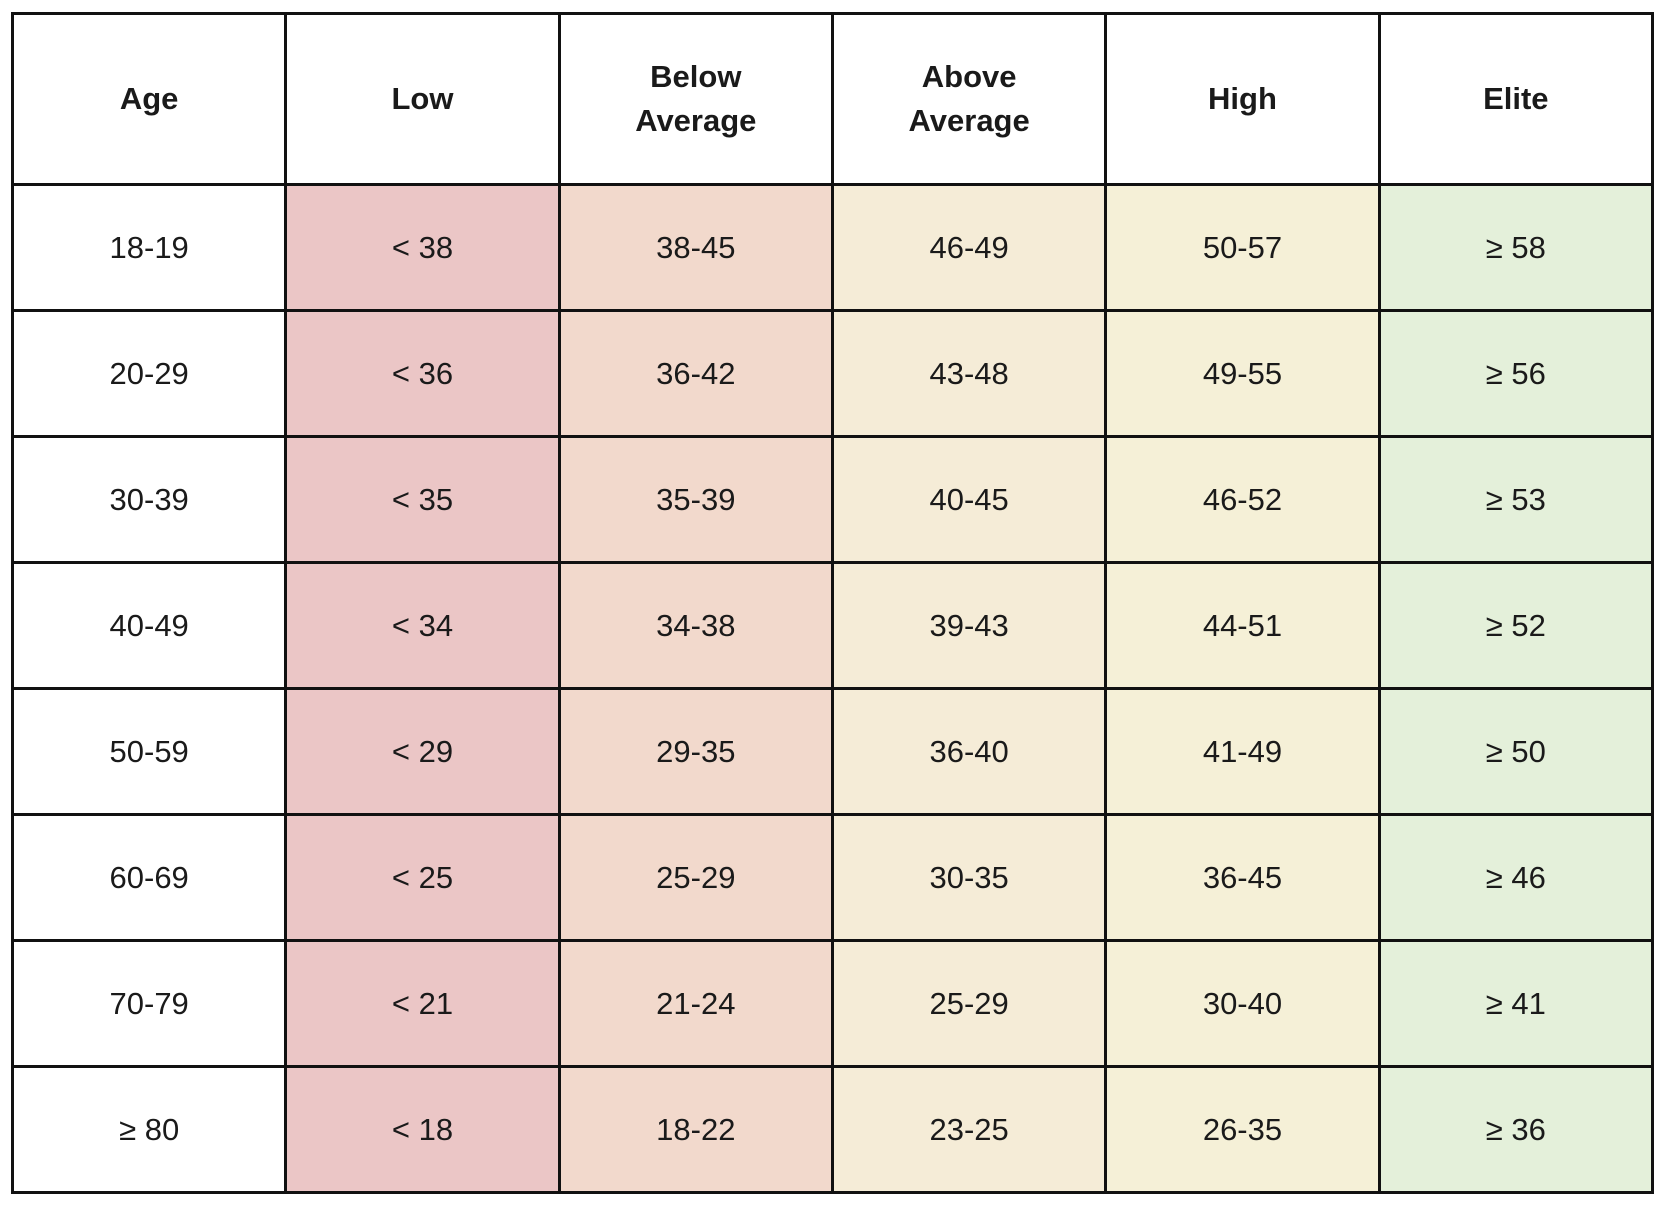 This screenshot has width=1664, height=1206. What do you see at coordinates (422, 1129) in the screenshot?
I see `table-cell: < 18` at bounding box center [422, 1129].